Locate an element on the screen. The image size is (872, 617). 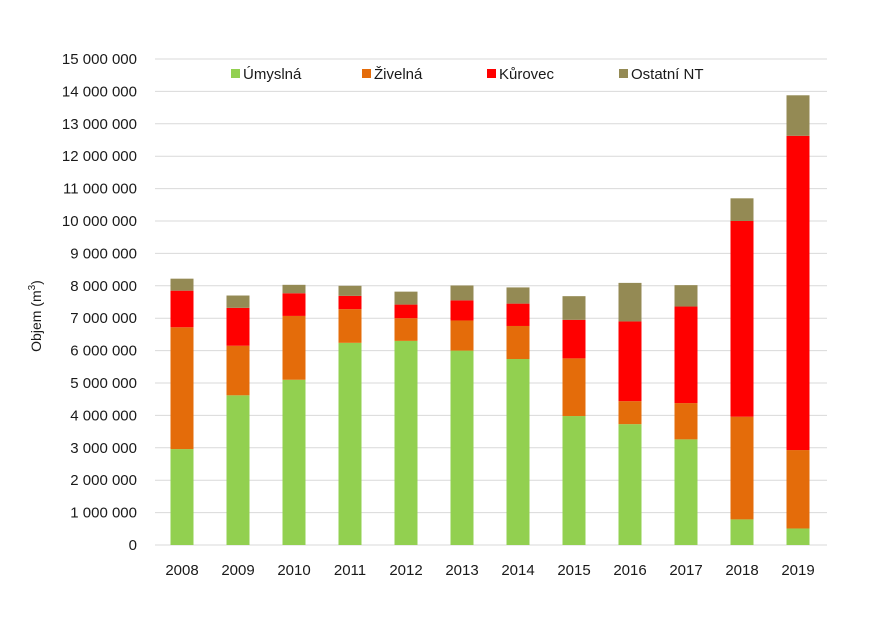
x-tick-label: 2016 is located at coordinates (629, 570).